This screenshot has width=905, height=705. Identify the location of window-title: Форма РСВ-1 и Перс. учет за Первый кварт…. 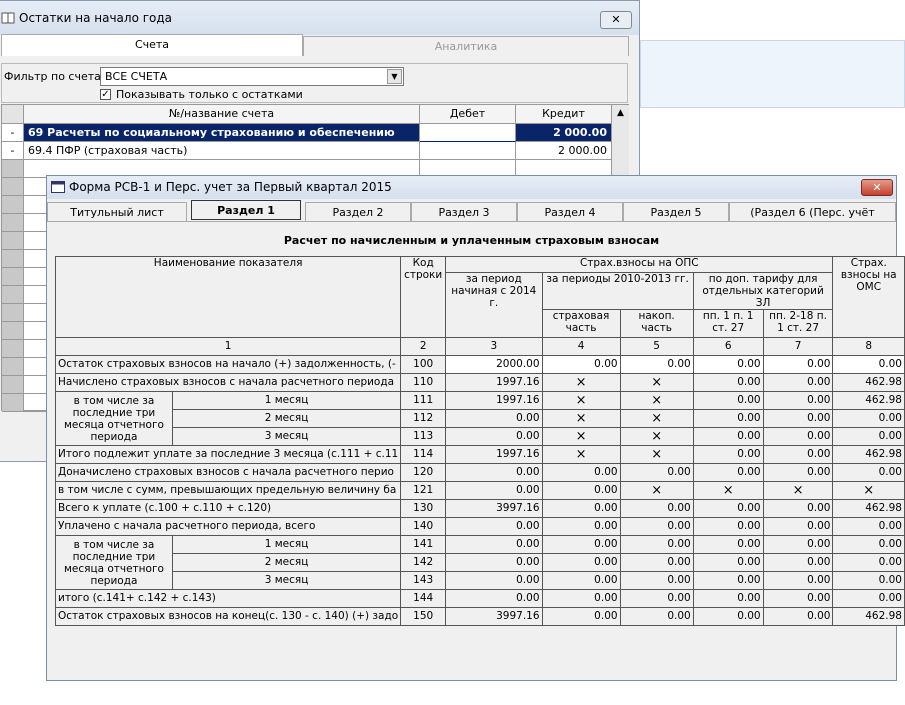
(230, 187).